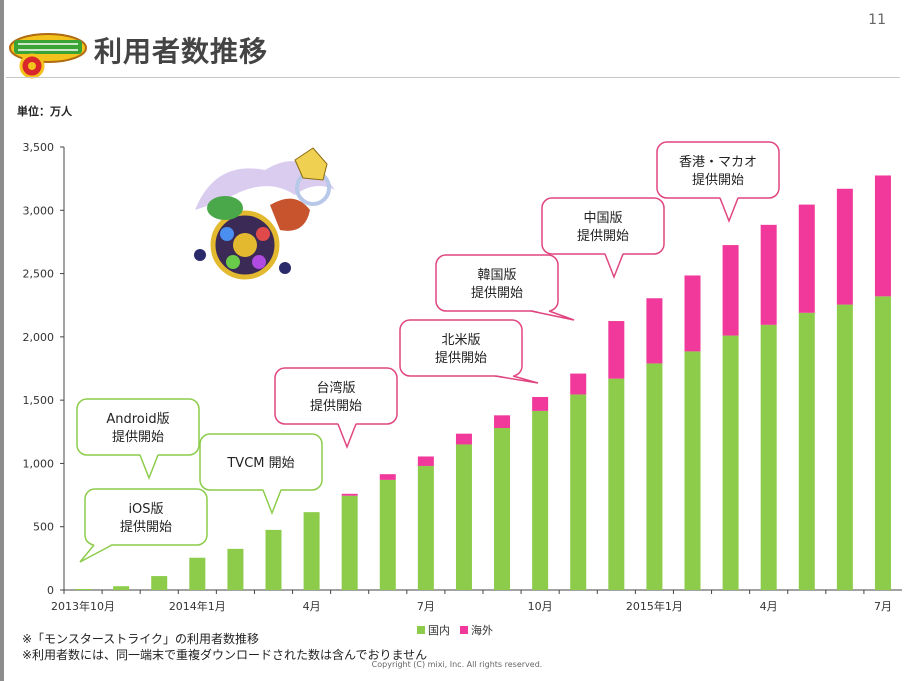  Describe the element at coordinates (44, 111) in the screenshot. I see `unit-label: 単位：万人` at that location.